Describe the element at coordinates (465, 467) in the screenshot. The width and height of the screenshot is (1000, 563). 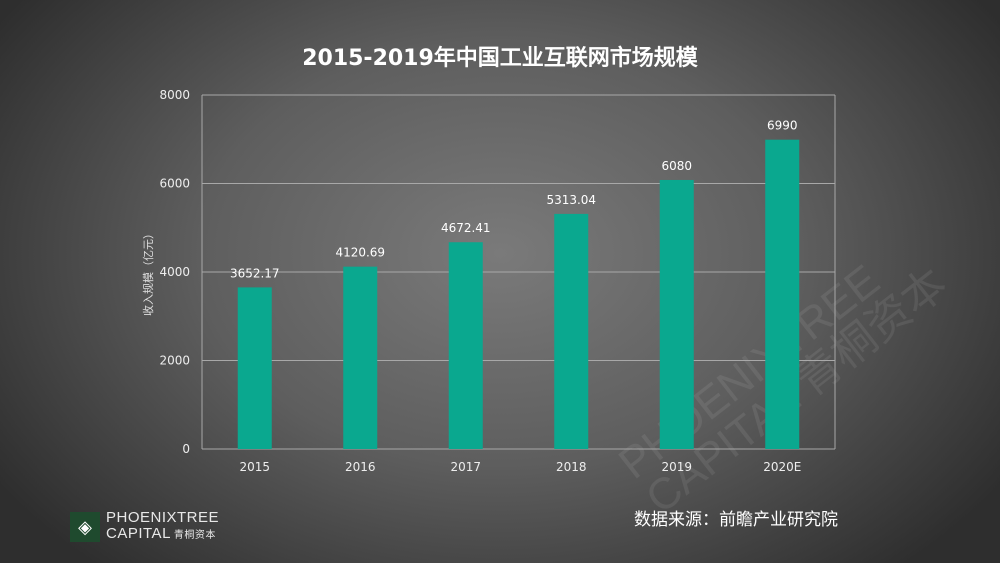
I see `x-tick-label: 2017` at that location.